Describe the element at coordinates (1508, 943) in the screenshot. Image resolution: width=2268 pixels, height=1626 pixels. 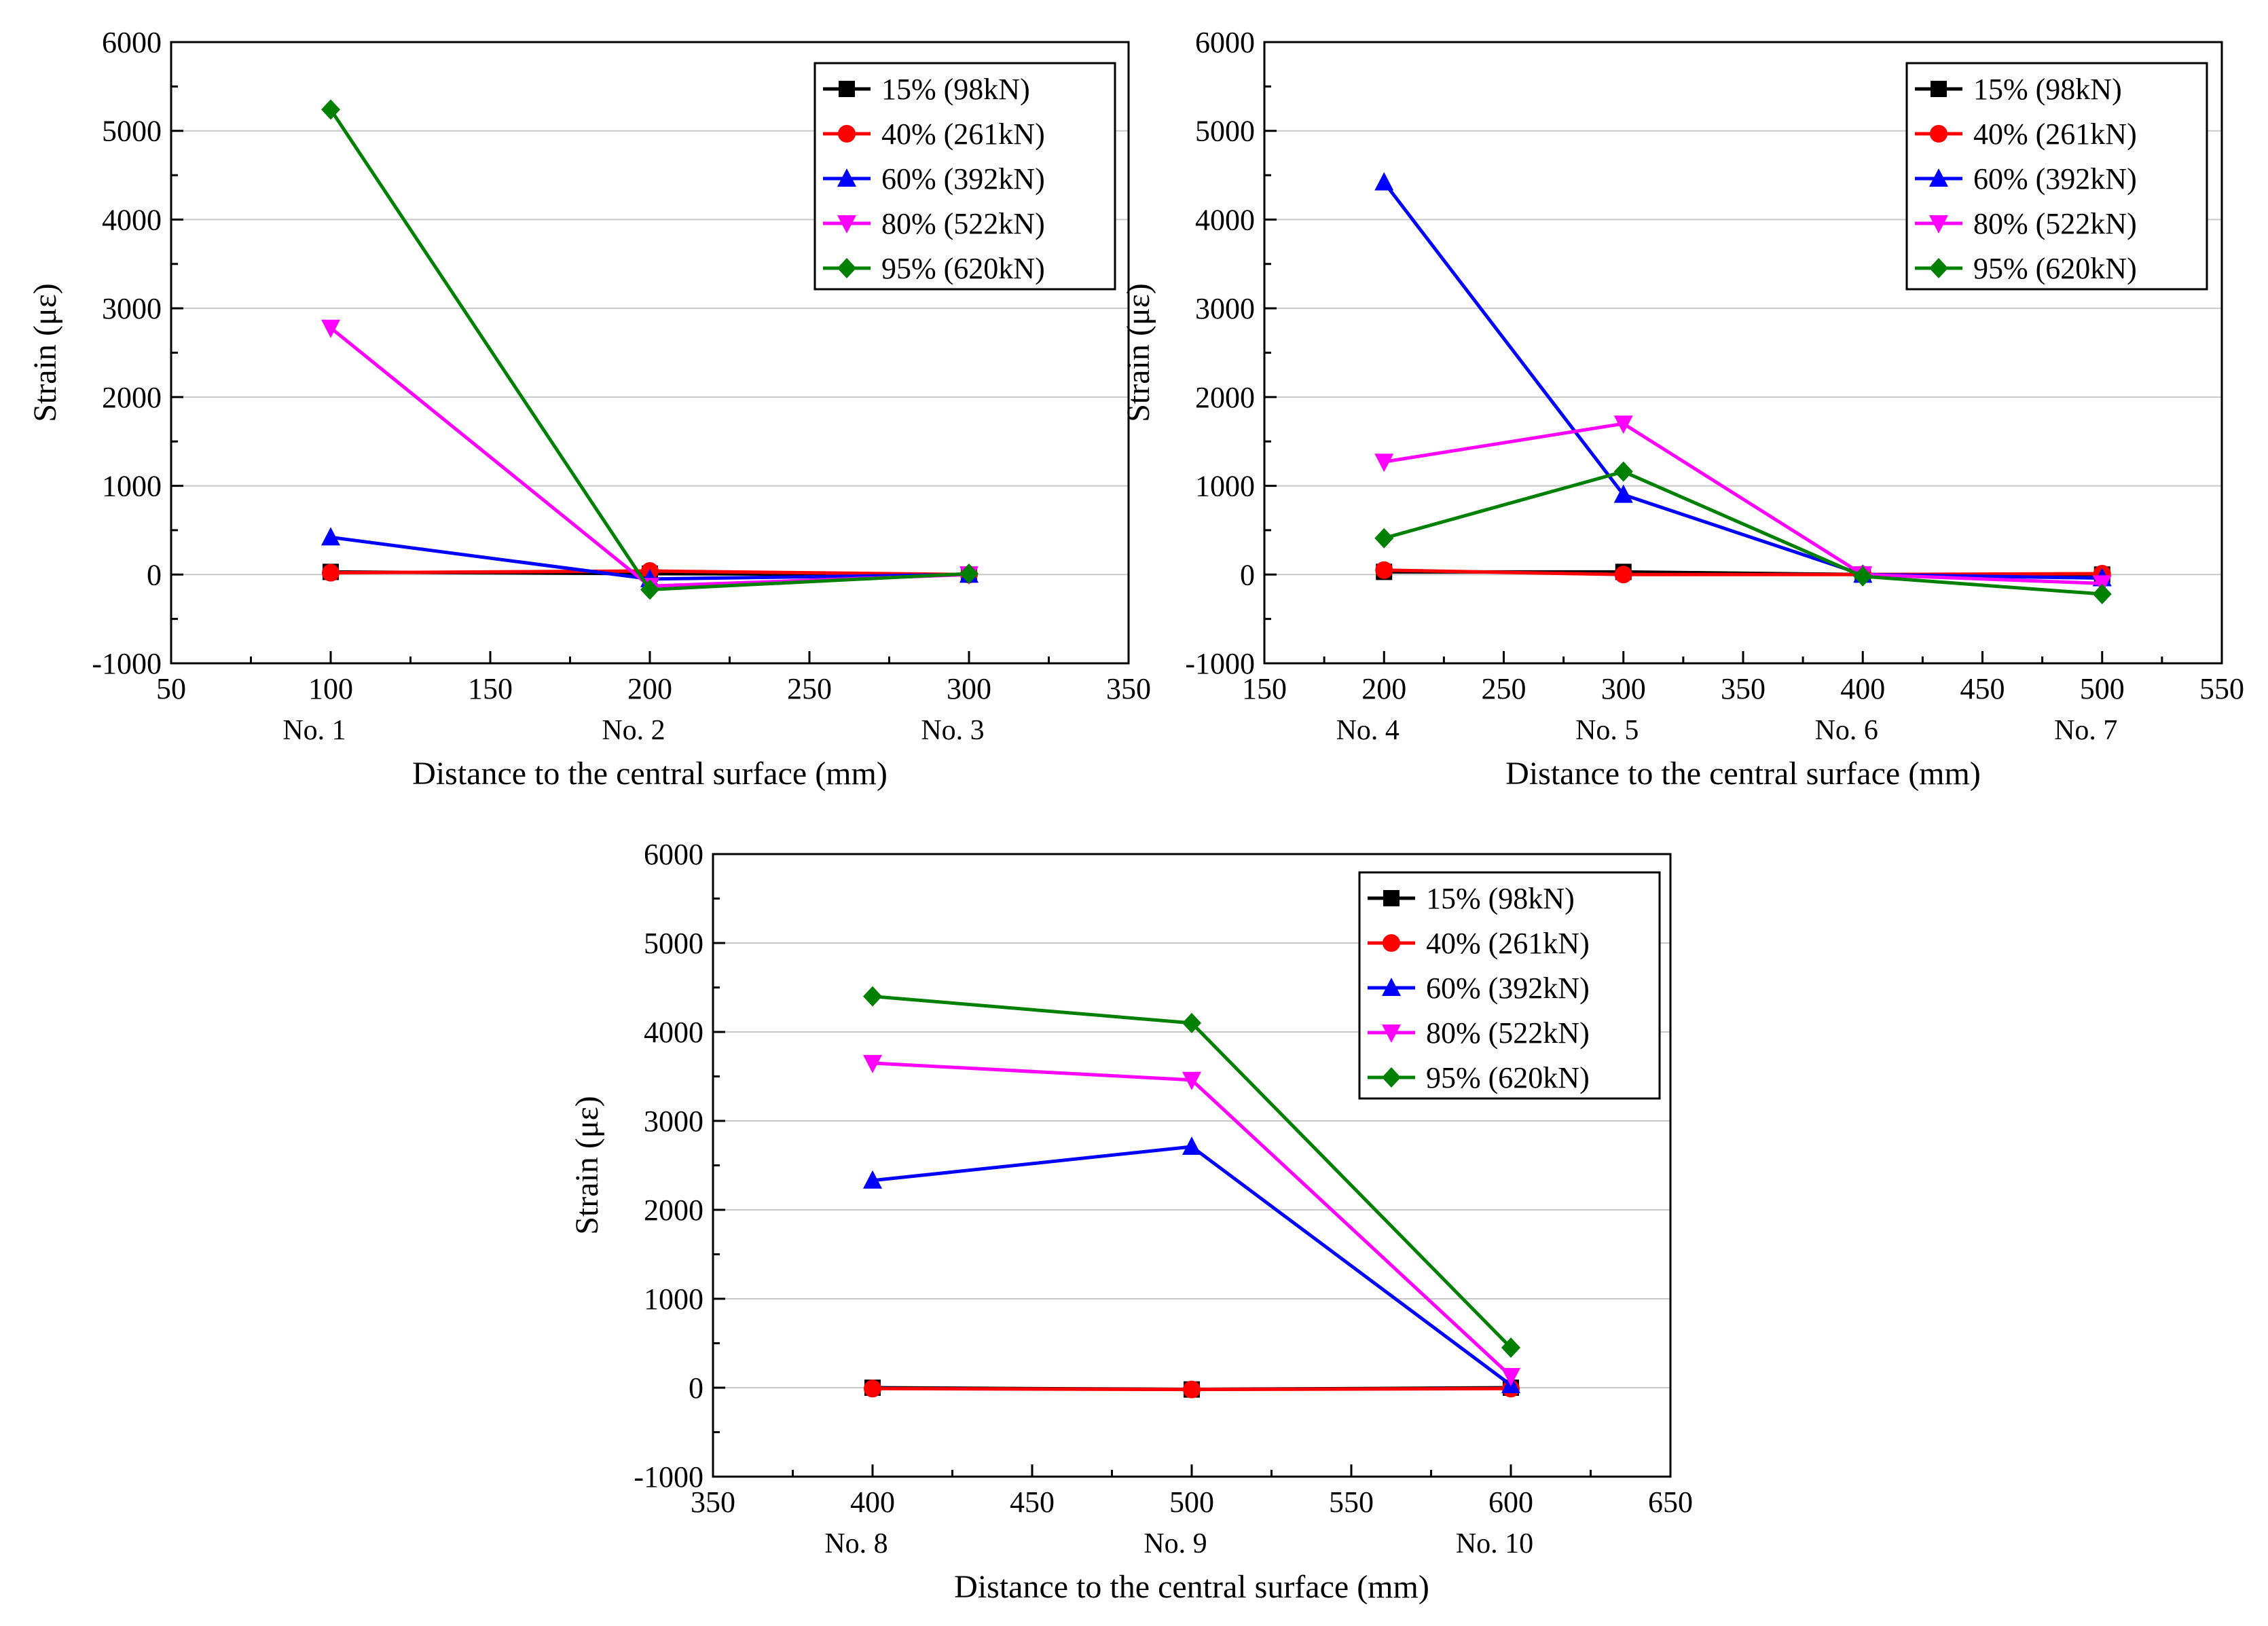
I see `legend-label: 40% (261kN)` at that location.